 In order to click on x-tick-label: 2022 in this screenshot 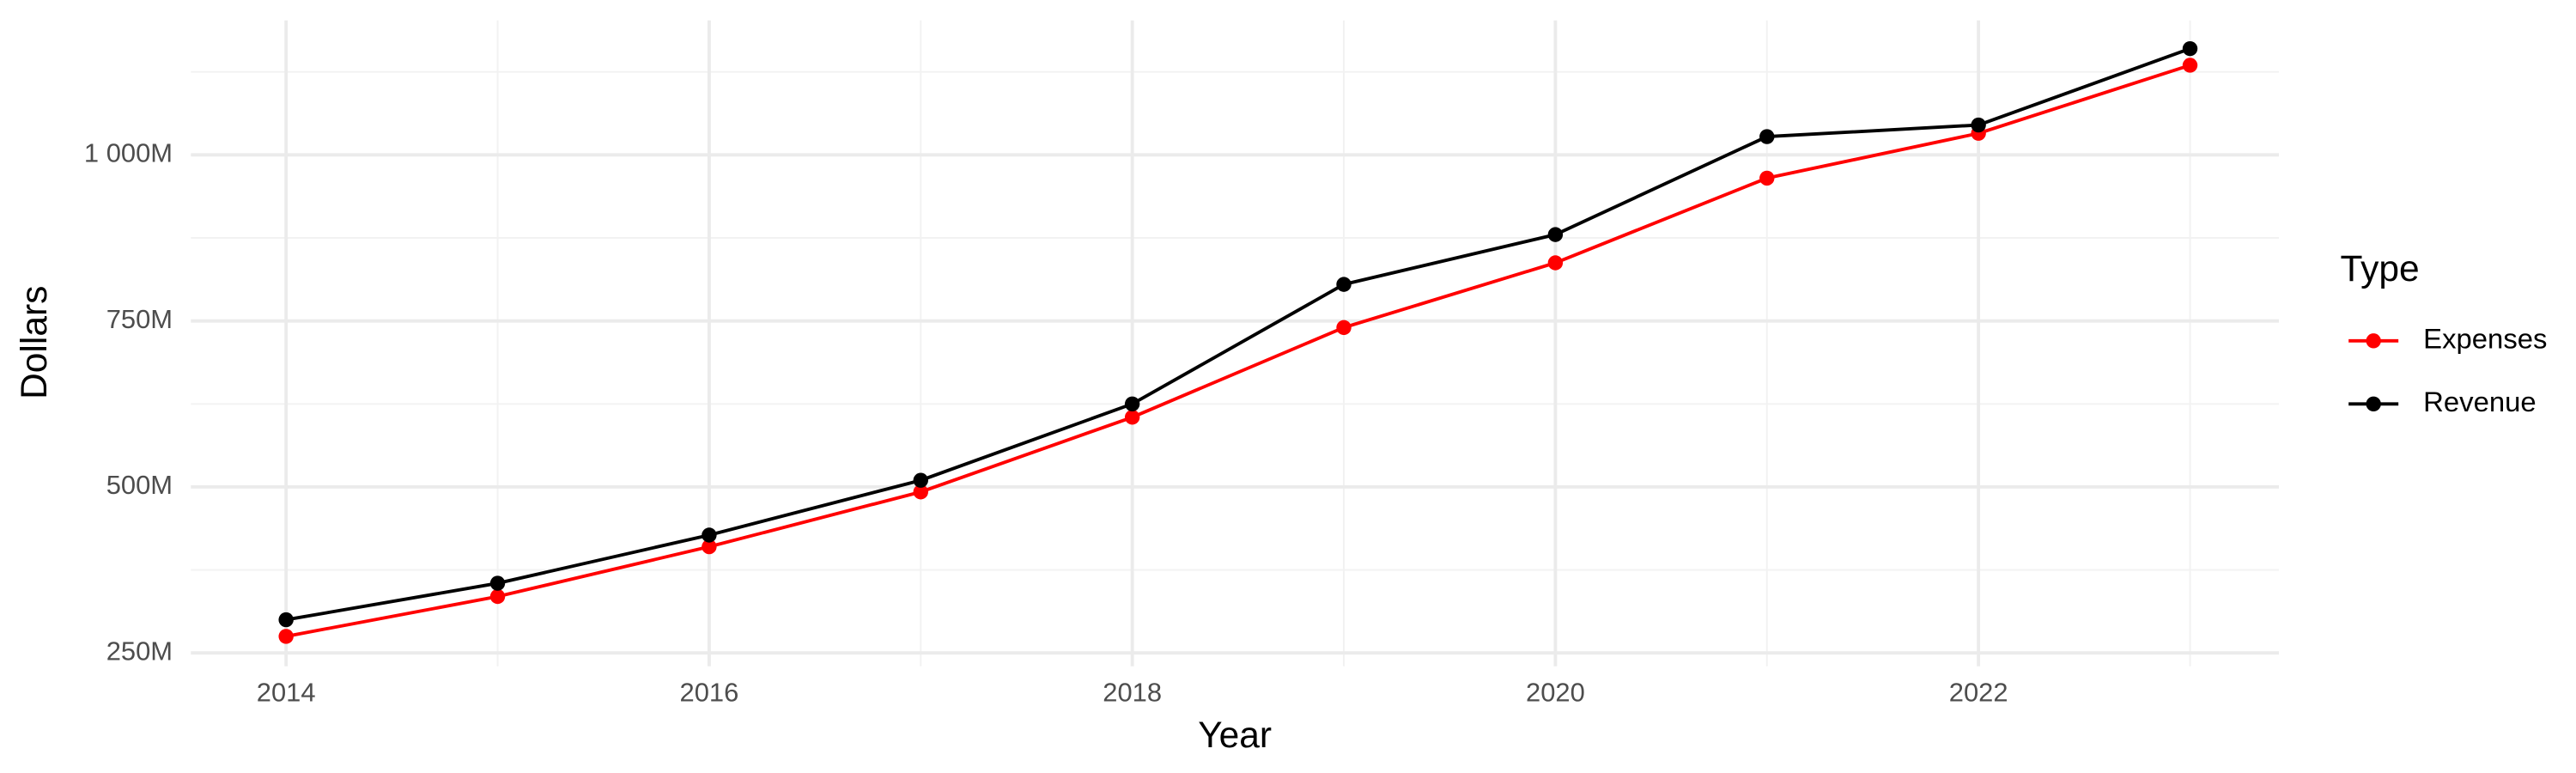, I will do `click(1978, 693)`.